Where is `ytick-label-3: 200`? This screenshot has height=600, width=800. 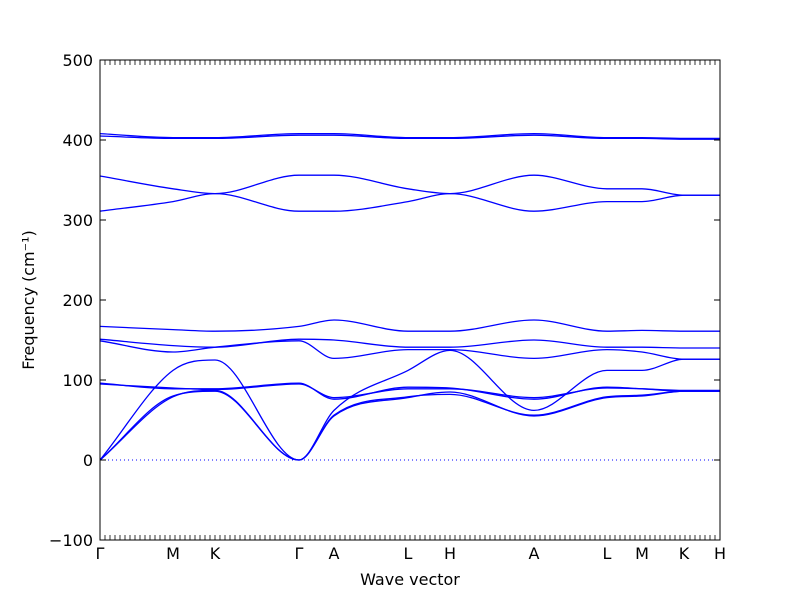
ytick-label-3: 200 is located at coordinates (77, 300).